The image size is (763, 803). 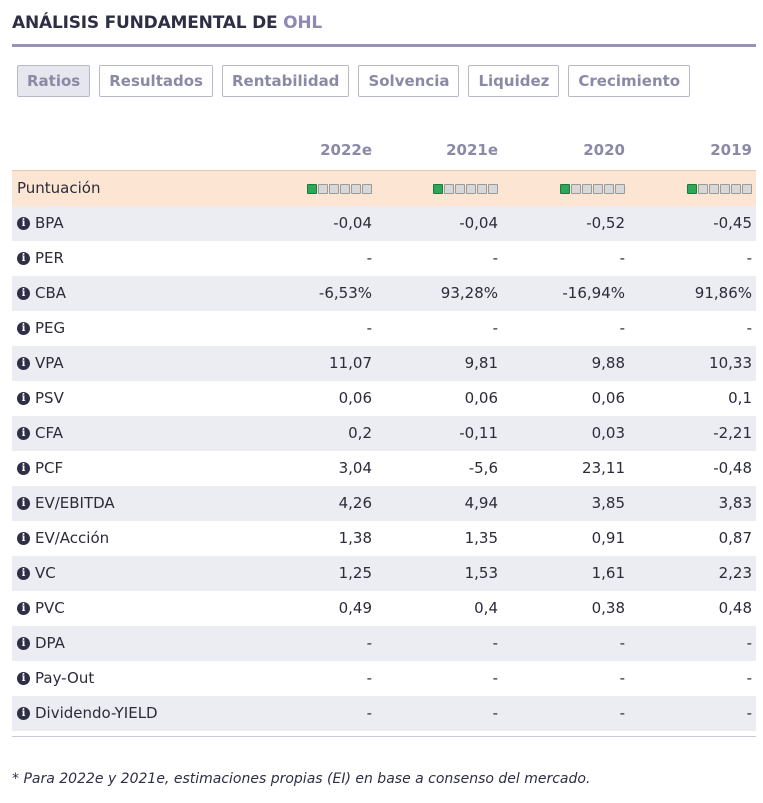 I want to click on cell: 0,03, so click(x=608, y=433).